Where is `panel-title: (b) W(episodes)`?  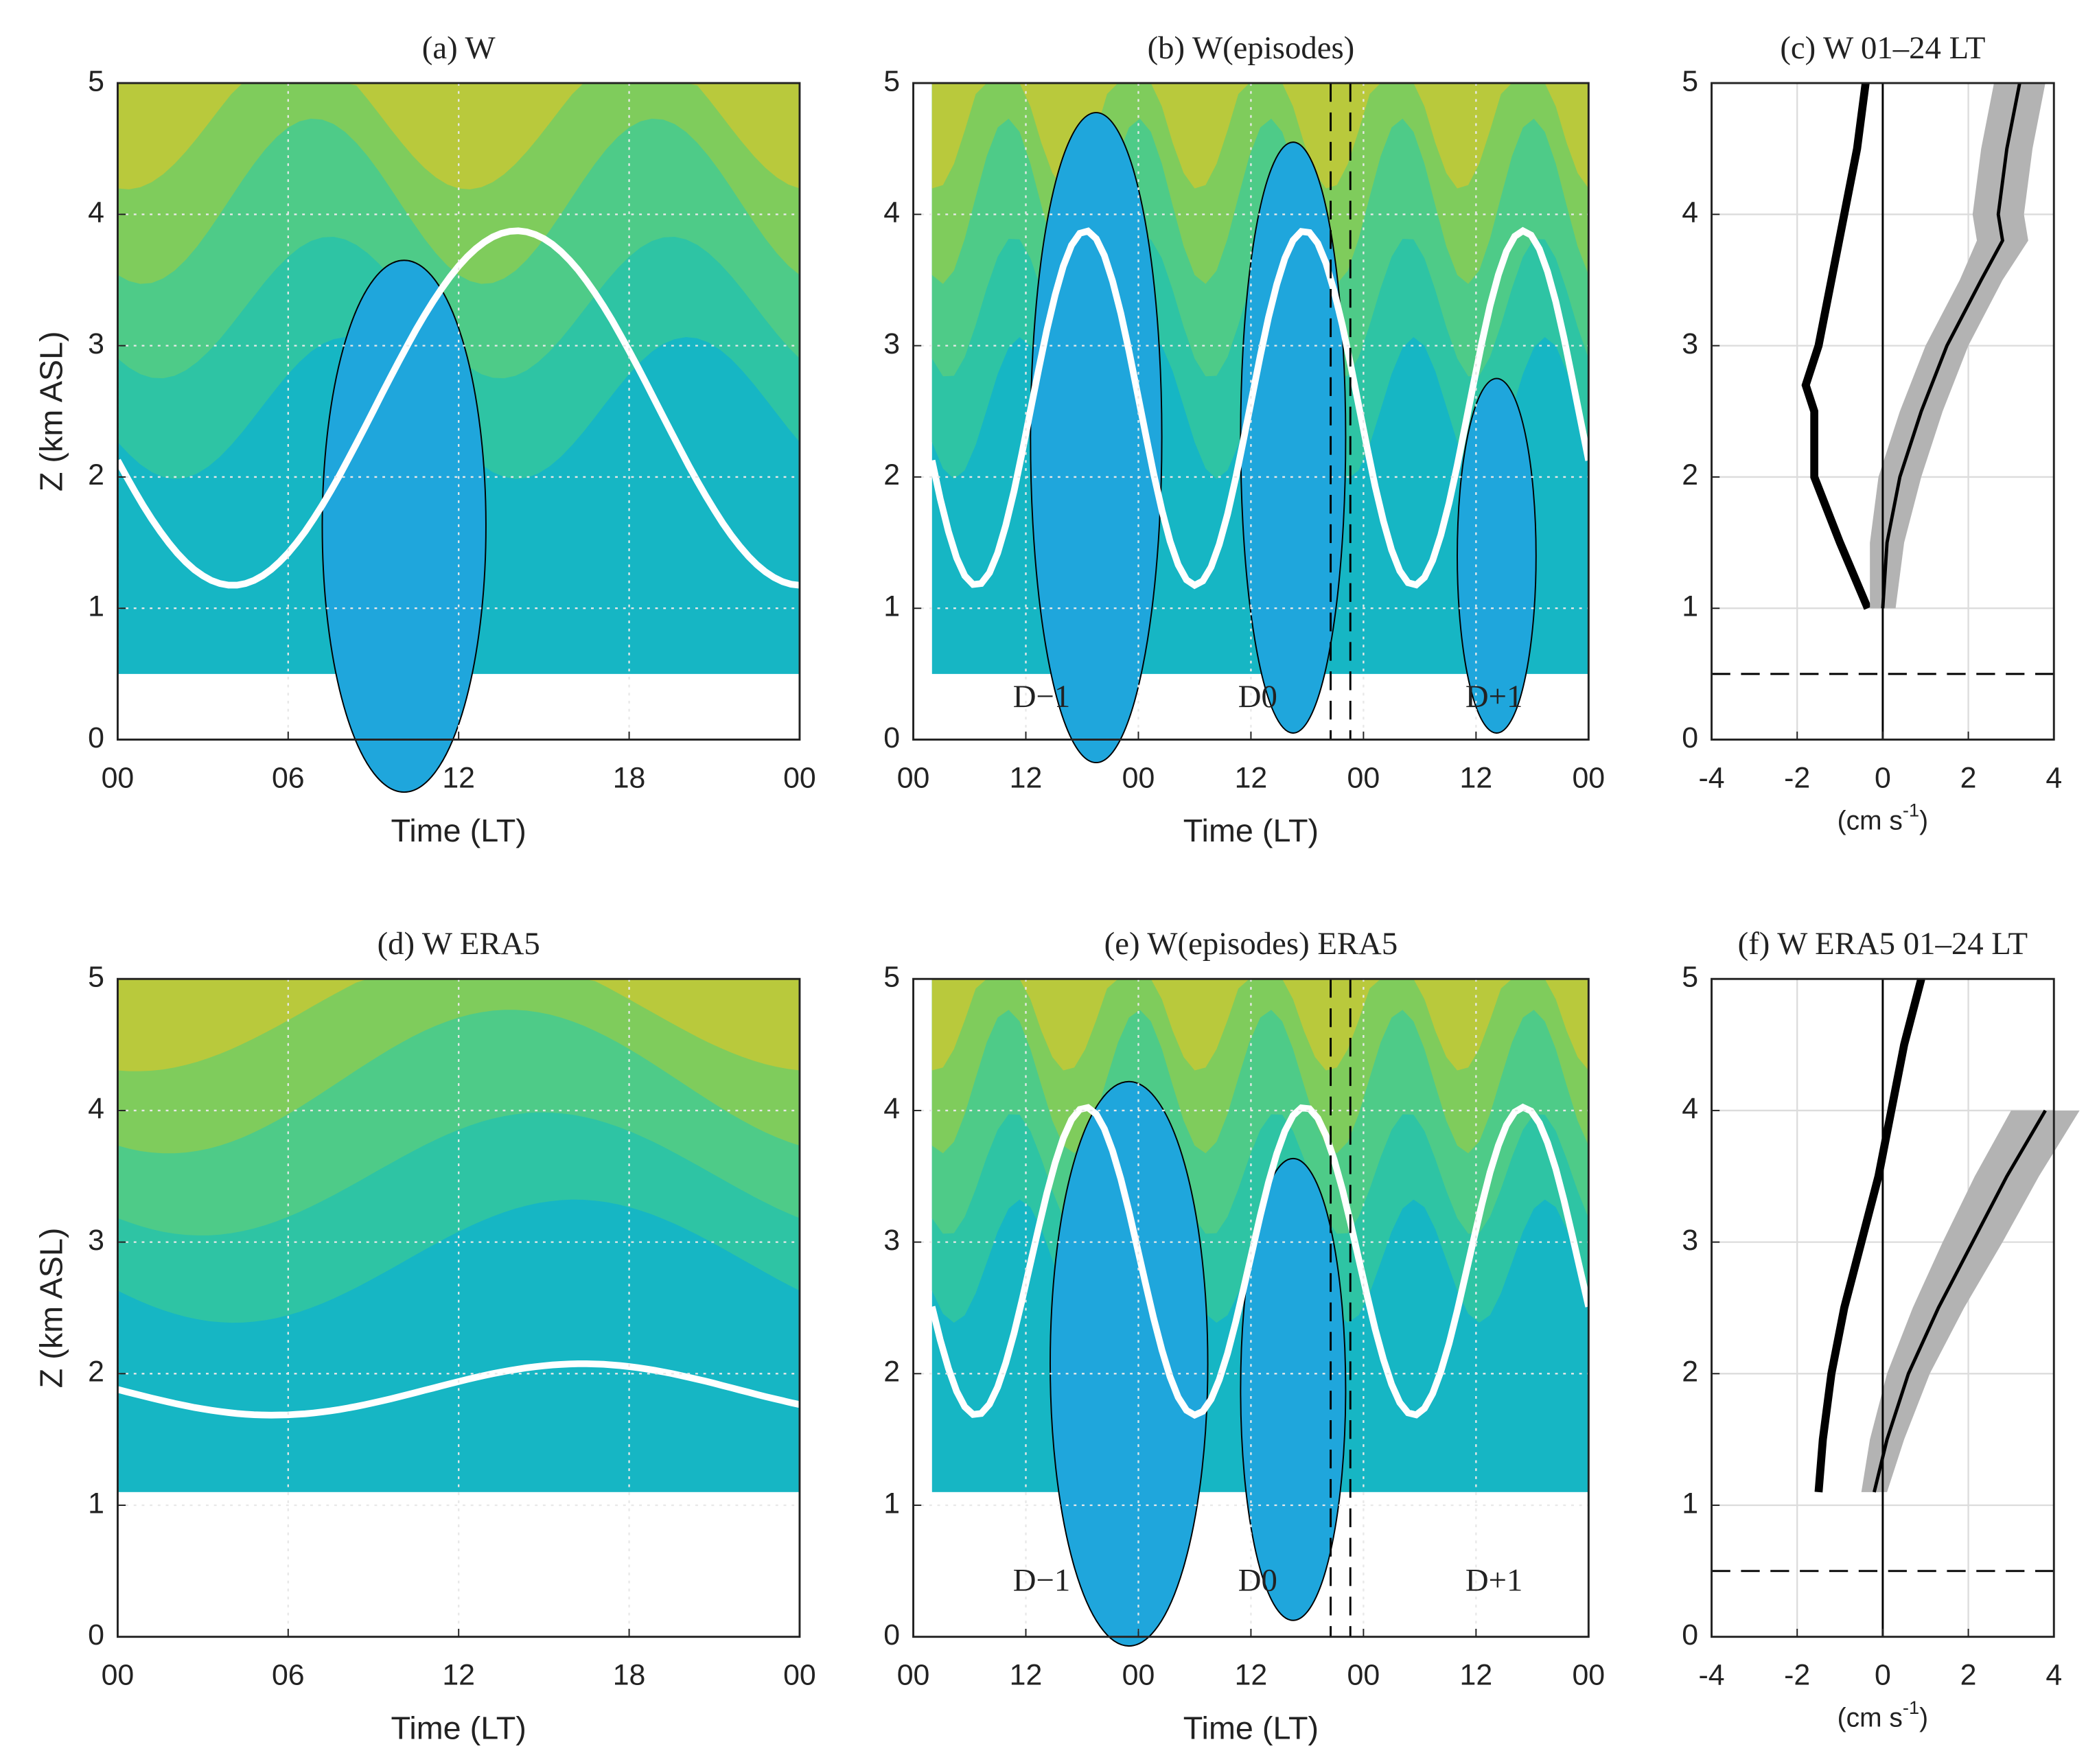
panel-title: (b) W(episodes) is located at coordinates (1251, 48).